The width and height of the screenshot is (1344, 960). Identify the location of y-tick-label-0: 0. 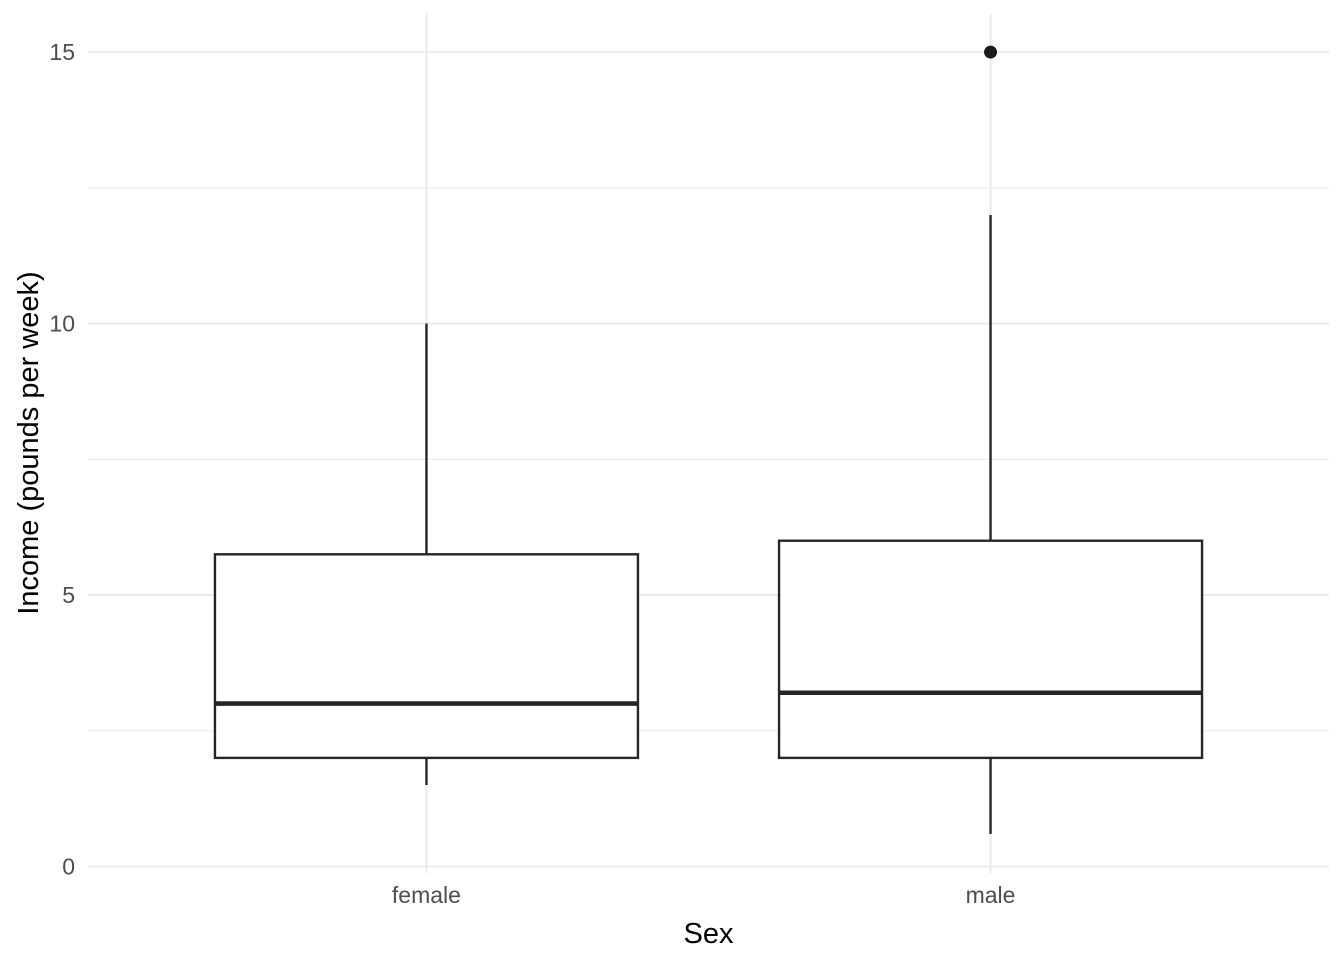
(68, 867).